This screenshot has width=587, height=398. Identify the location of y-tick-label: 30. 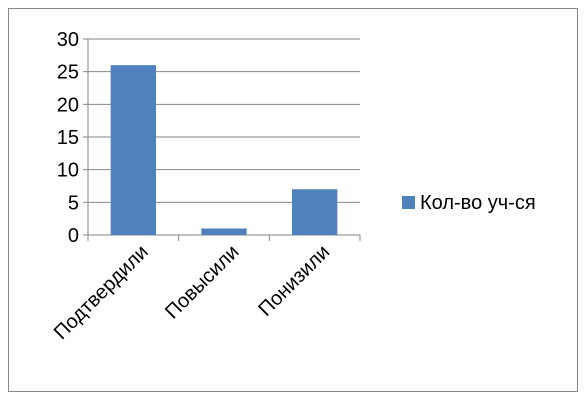
(68, 40).